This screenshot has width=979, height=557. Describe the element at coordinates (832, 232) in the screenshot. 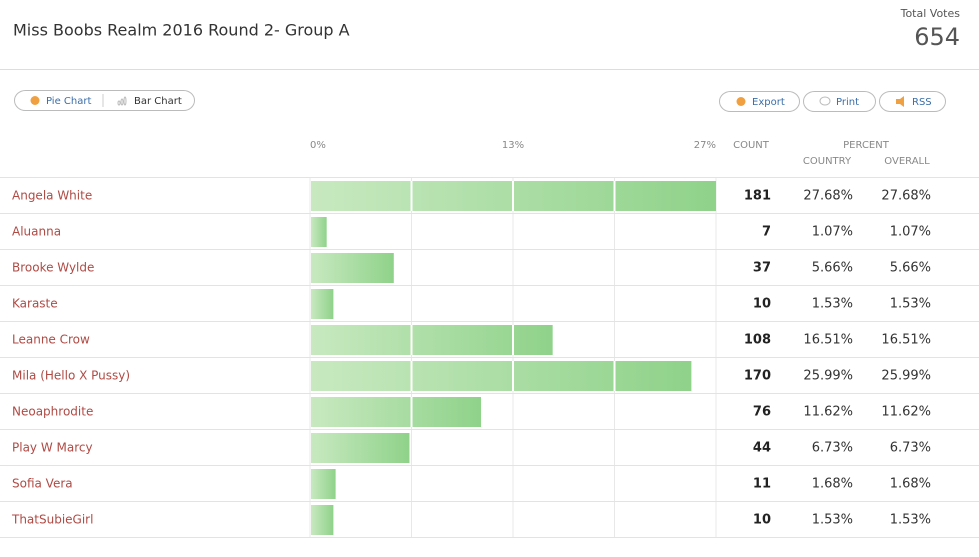

I see `country-percent: 1.07%` at that location.